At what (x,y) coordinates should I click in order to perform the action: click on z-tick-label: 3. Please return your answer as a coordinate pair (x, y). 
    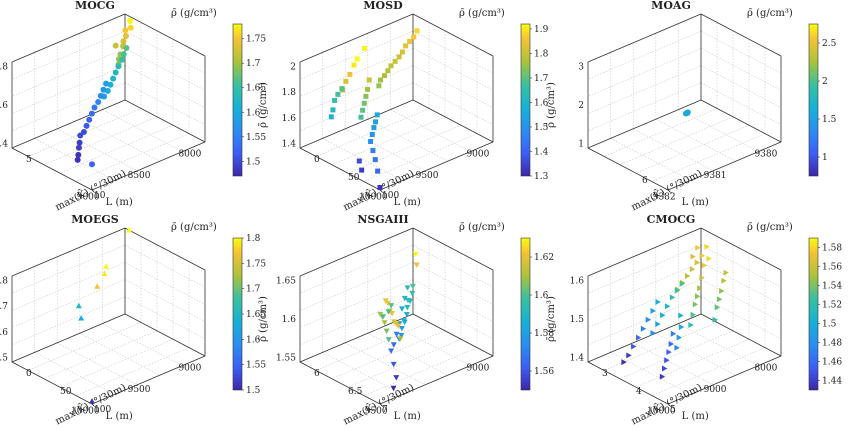
    Looking at the image, I should click on (581, 67).